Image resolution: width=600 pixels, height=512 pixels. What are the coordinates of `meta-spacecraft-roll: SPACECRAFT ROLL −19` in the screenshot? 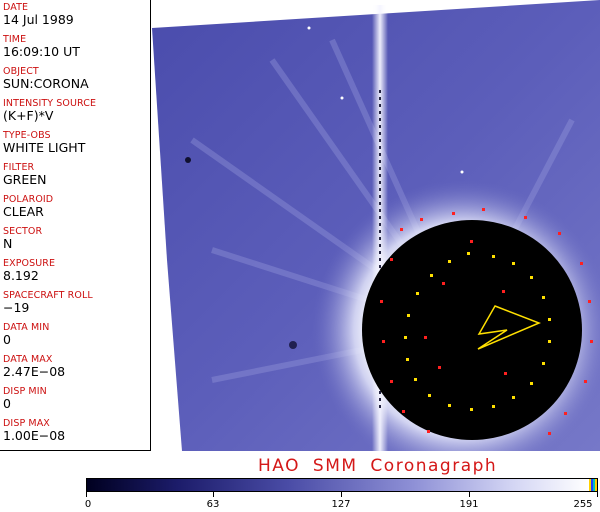 It's located at (48, 303).